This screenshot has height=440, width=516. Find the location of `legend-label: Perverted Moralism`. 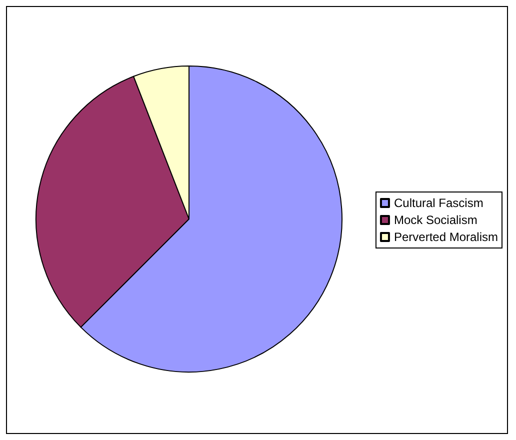

legend-label: Perverted Moralism is located at coordinates (446, 237).